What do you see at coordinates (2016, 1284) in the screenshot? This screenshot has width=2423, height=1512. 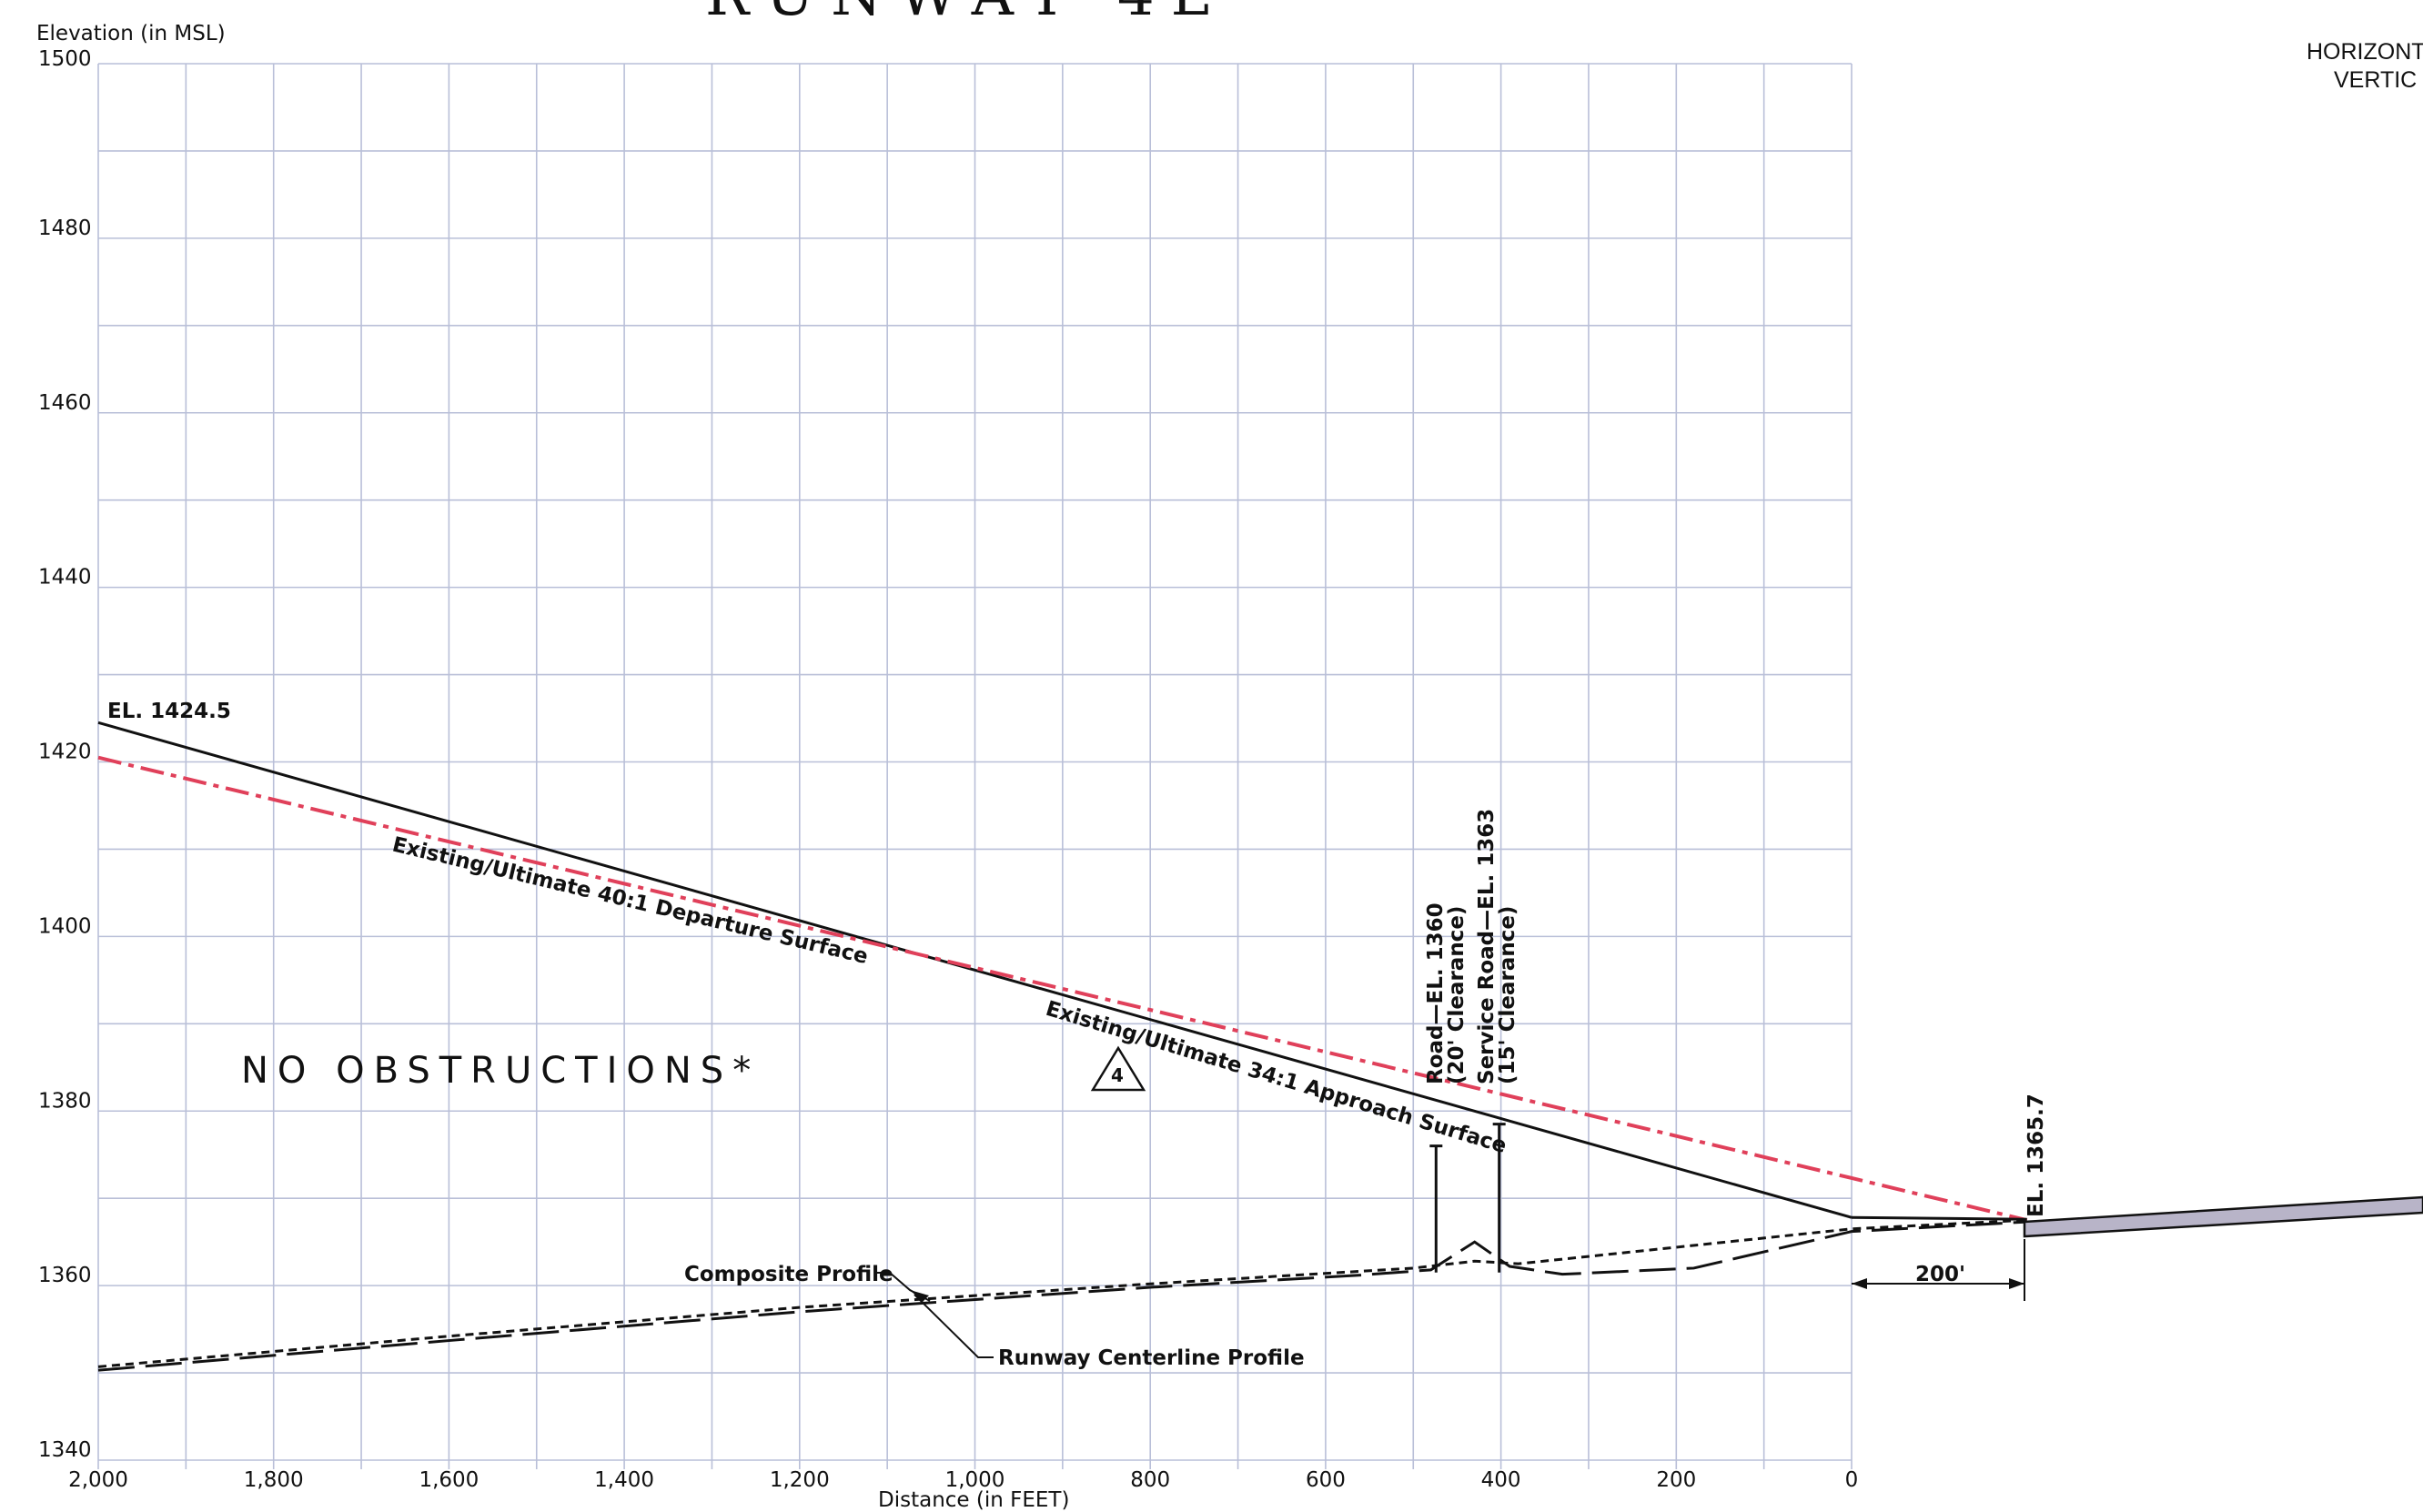 I see `dimension-arrow-right` at bounding box center [2016, 1284].